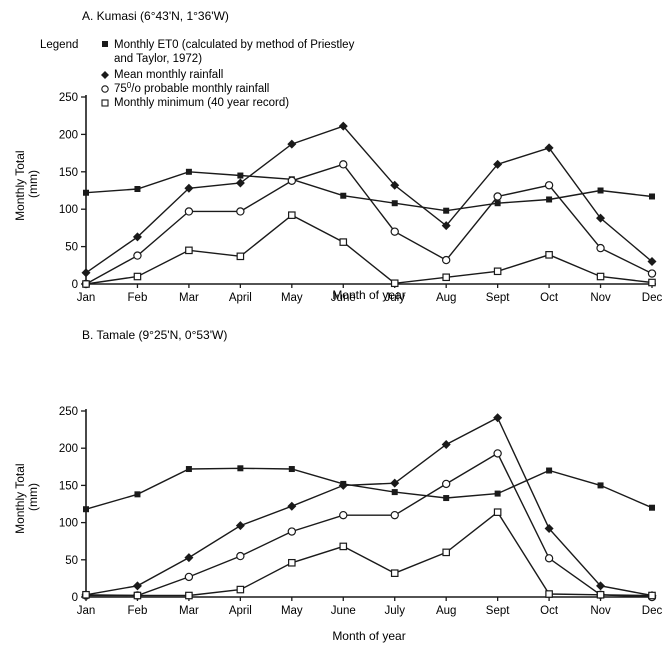 The width and height of the screenshot is (662, 648). Describe the element at coordinates (369, 191) in the screenshot. I see `series-line-filled-square-kumasi` at that location.